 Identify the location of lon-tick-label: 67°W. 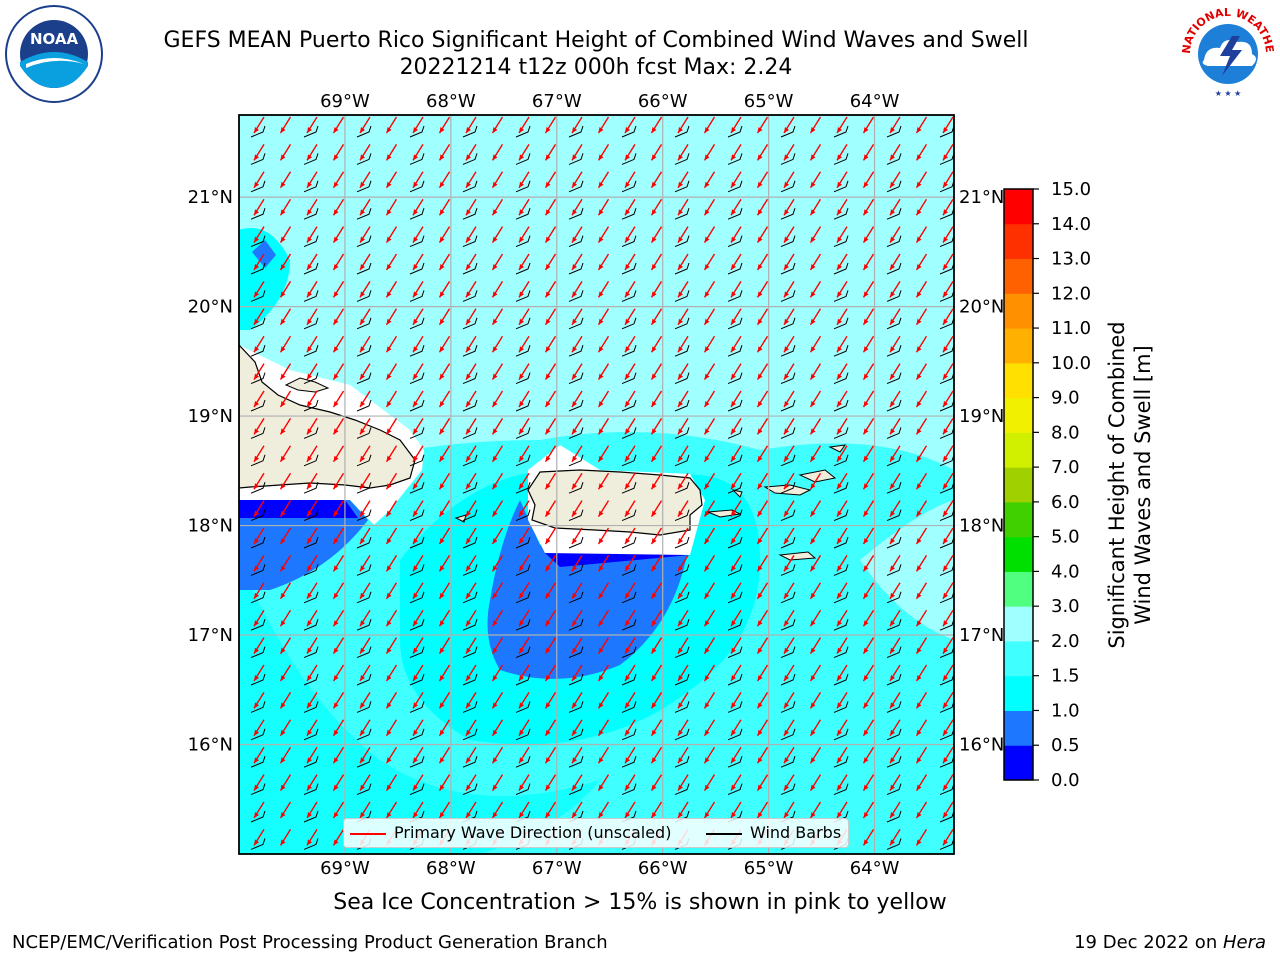
(557, 101).